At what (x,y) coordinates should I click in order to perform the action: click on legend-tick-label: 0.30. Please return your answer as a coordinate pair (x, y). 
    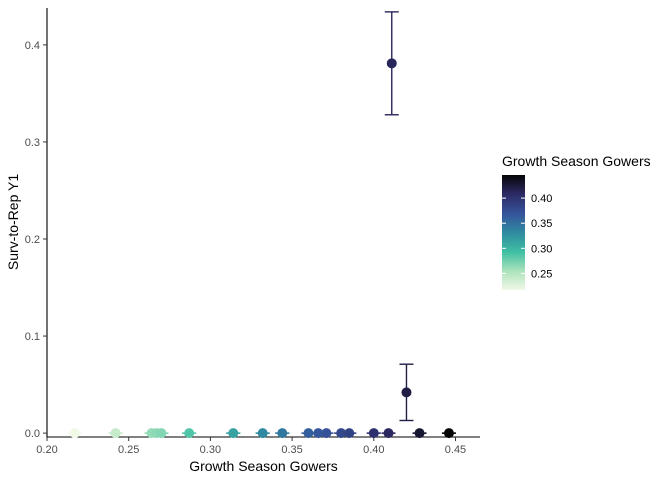
    Looking at the image, I should click on (541, 249).